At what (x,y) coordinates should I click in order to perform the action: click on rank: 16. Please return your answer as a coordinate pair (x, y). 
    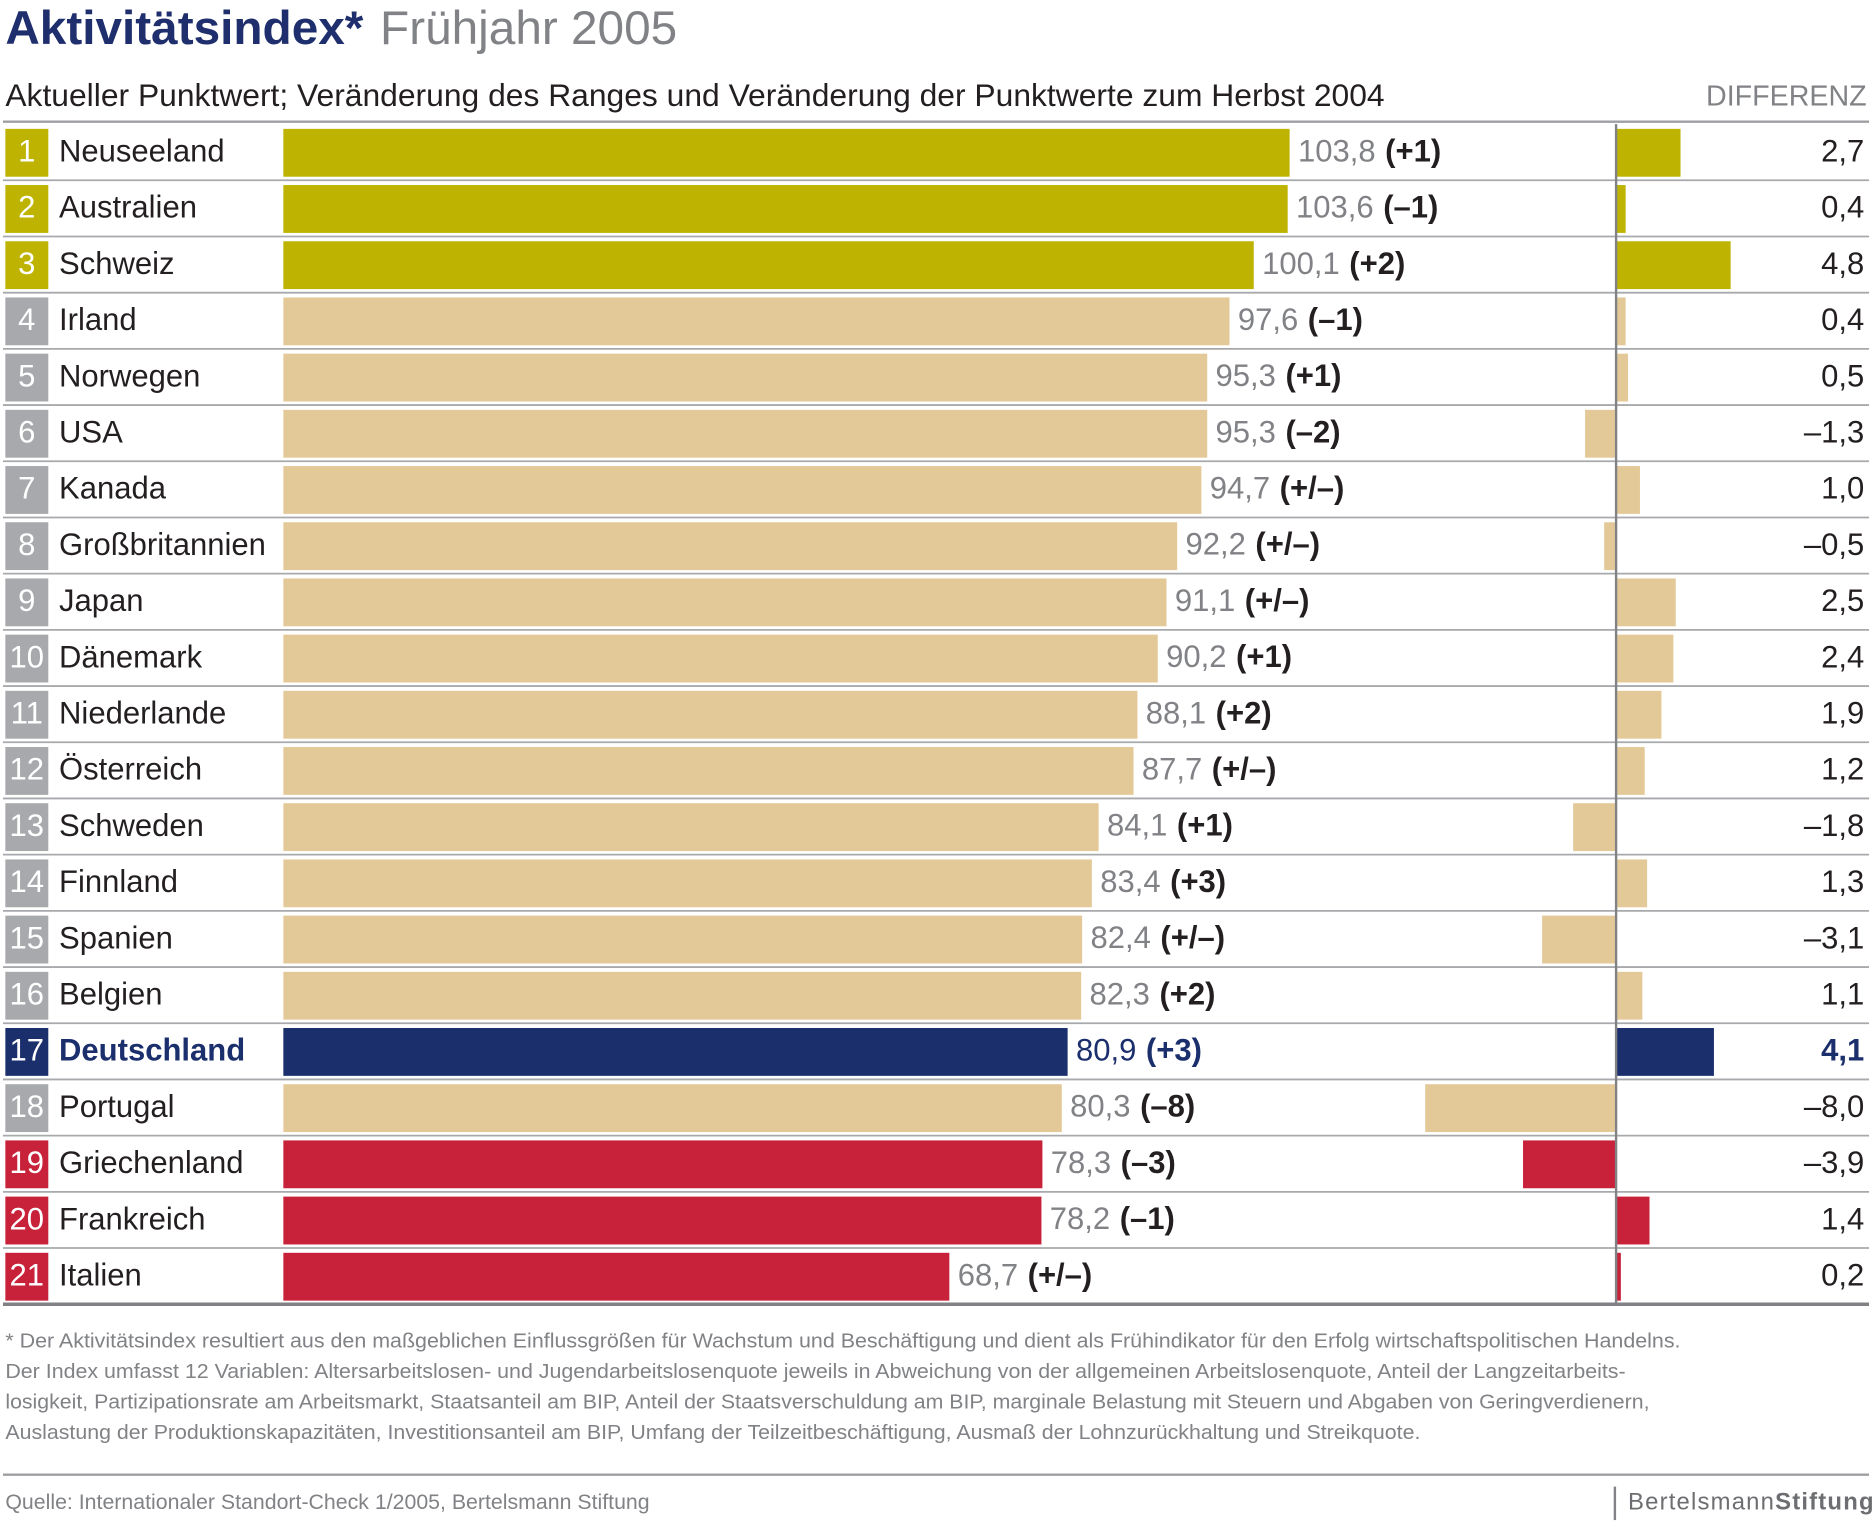
    Looking at the image, I should click on (27, 994).